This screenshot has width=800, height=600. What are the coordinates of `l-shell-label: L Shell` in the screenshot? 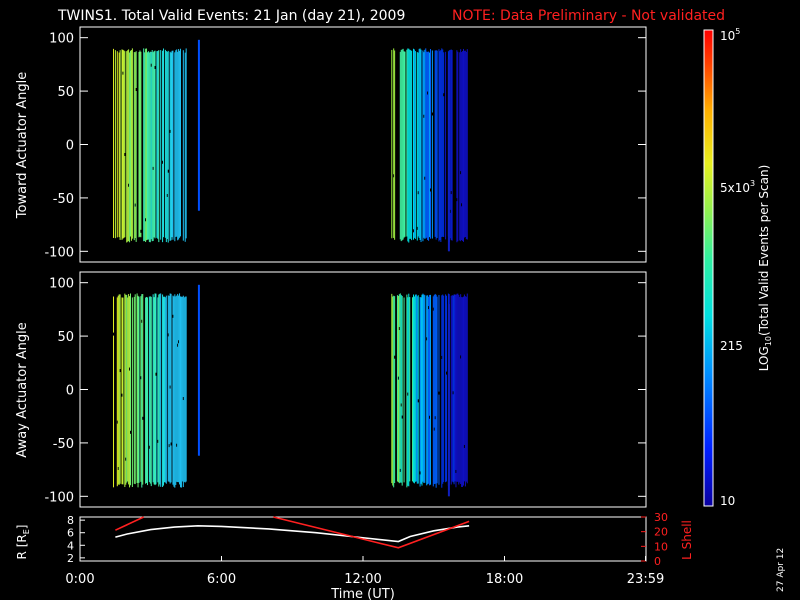 It's located at (687, 540).